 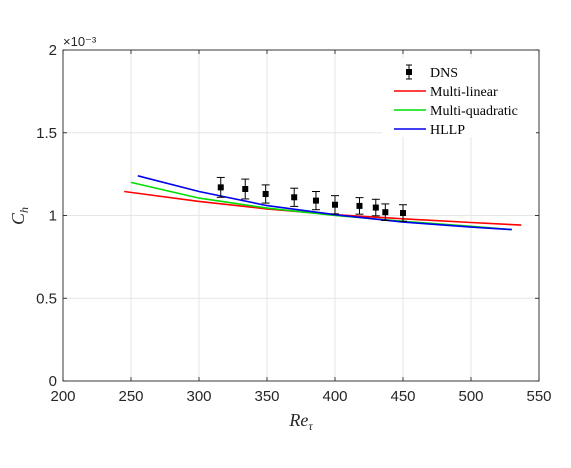 What do you see at coordinates (24, 210) in the screenshot?
I see `y-axis-label-sub: h` at bounding box center [24, 210].